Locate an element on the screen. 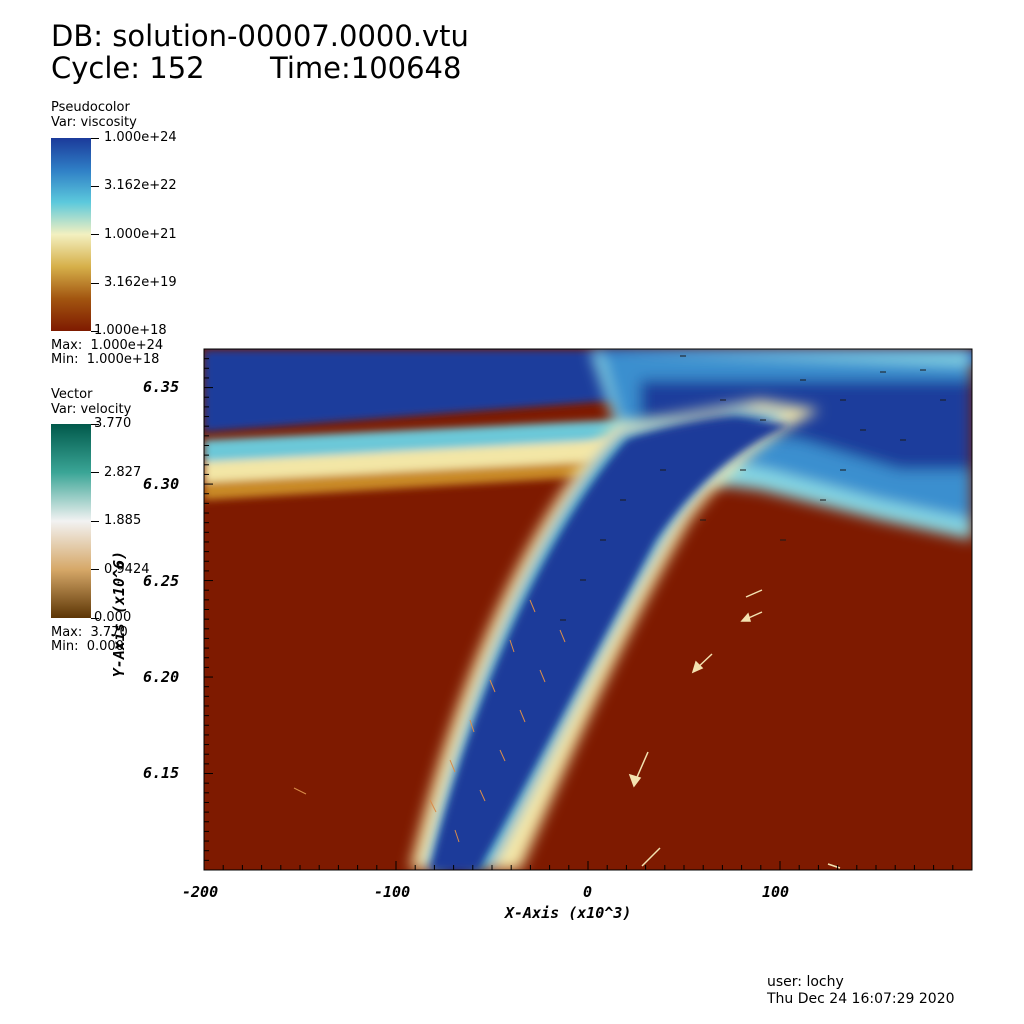  timestamp-label: Thu Dec 24 16:07:29 2020 is located at coordinates (861, 999).